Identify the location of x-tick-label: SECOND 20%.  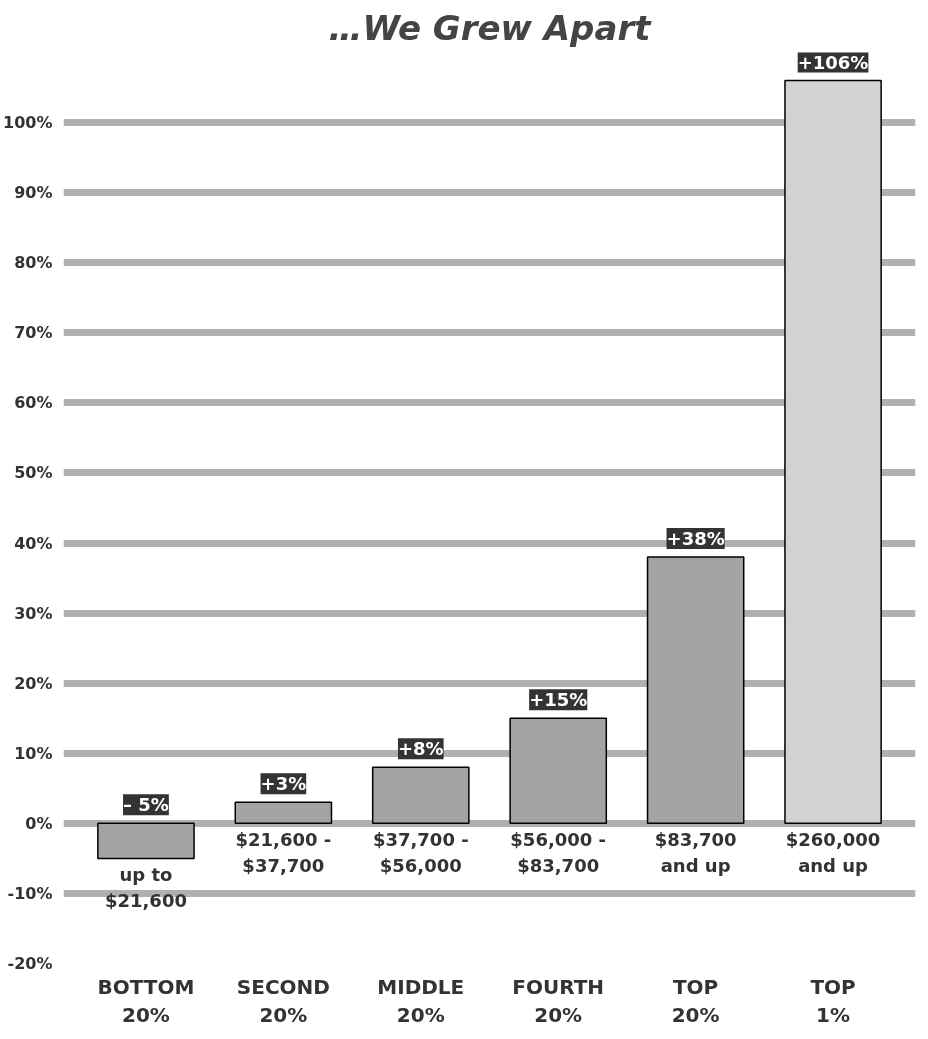
(283, 1001).